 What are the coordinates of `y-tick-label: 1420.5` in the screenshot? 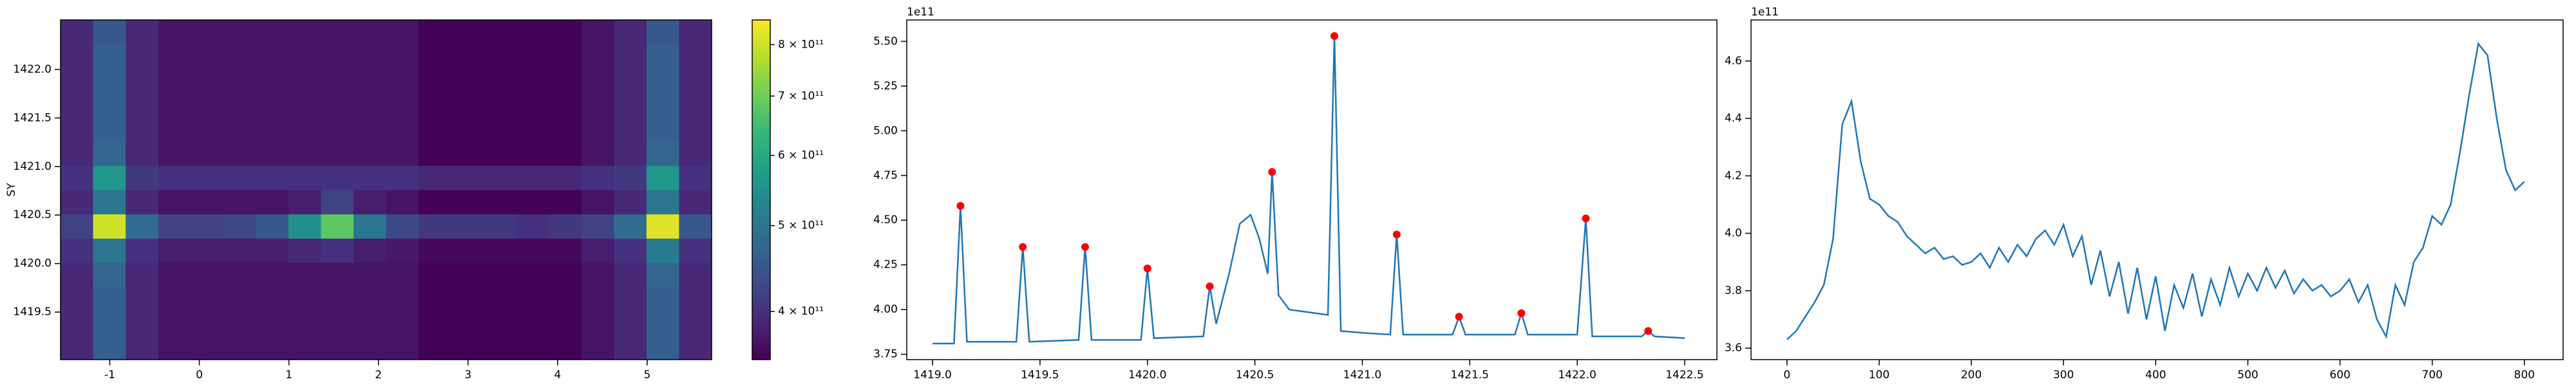 It's located at (33, 214).